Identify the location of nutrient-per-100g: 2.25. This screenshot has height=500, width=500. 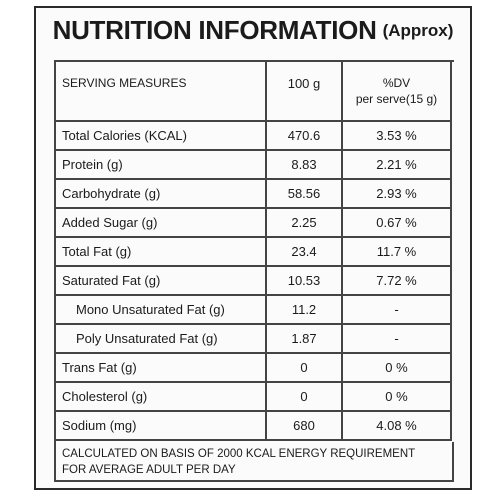
(305, 223).